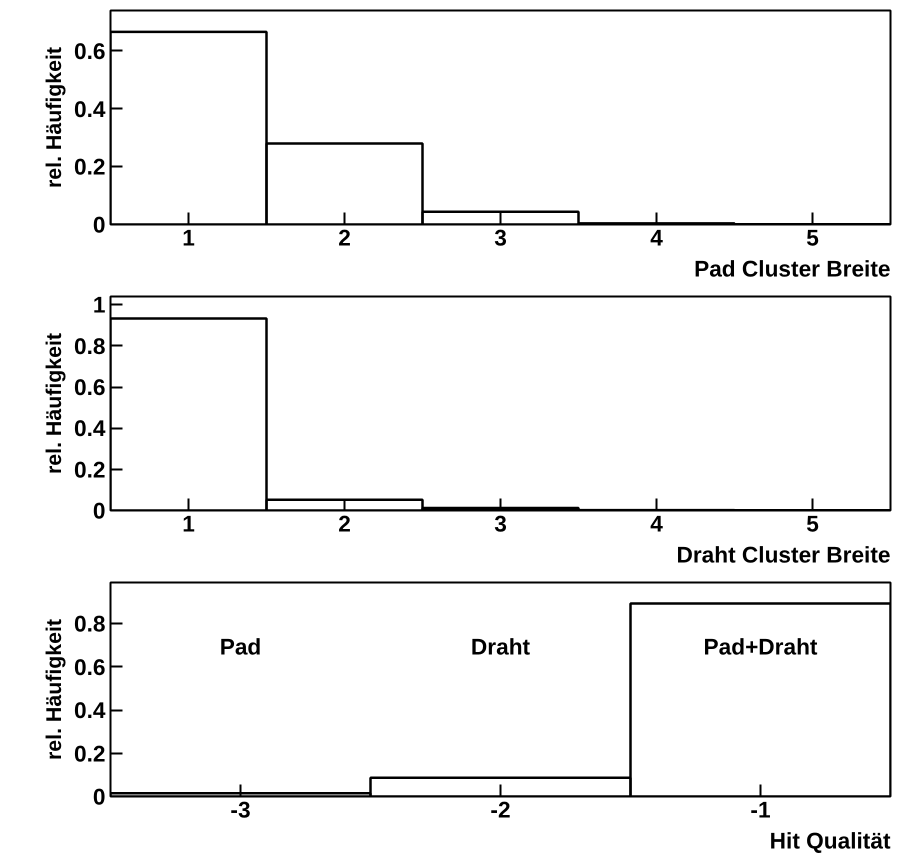 The width and height of the screenshot is (898, 859). Describe the element at coordinates (830, 841) in the screenshot. I see `x-axis-title: Hit Qualität` at that location.